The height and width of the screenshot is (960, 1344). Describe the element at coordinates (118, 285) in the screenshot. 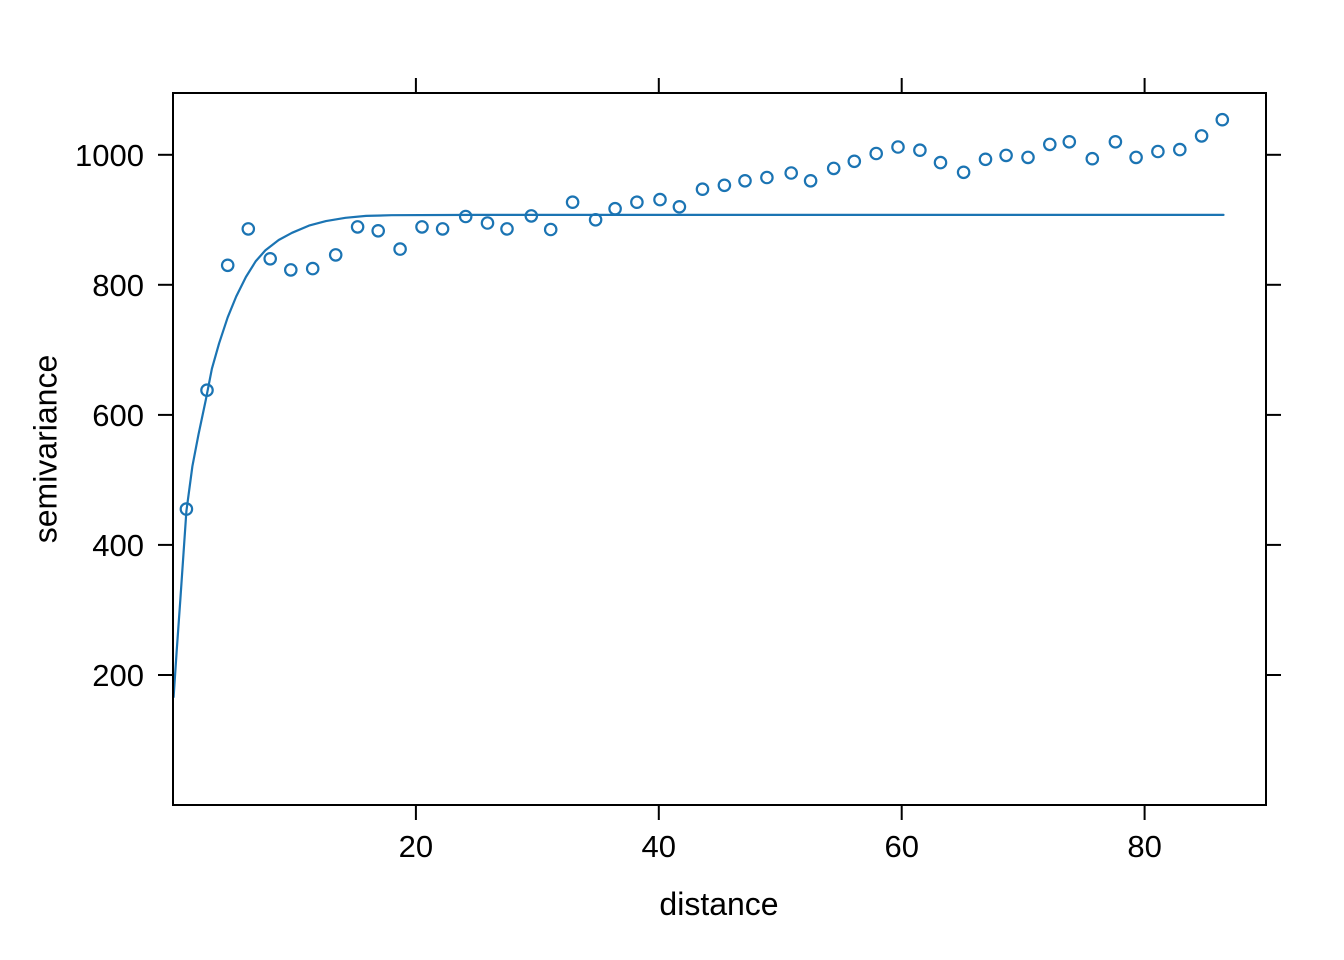

I see `y-tick-label: 800` at that location.